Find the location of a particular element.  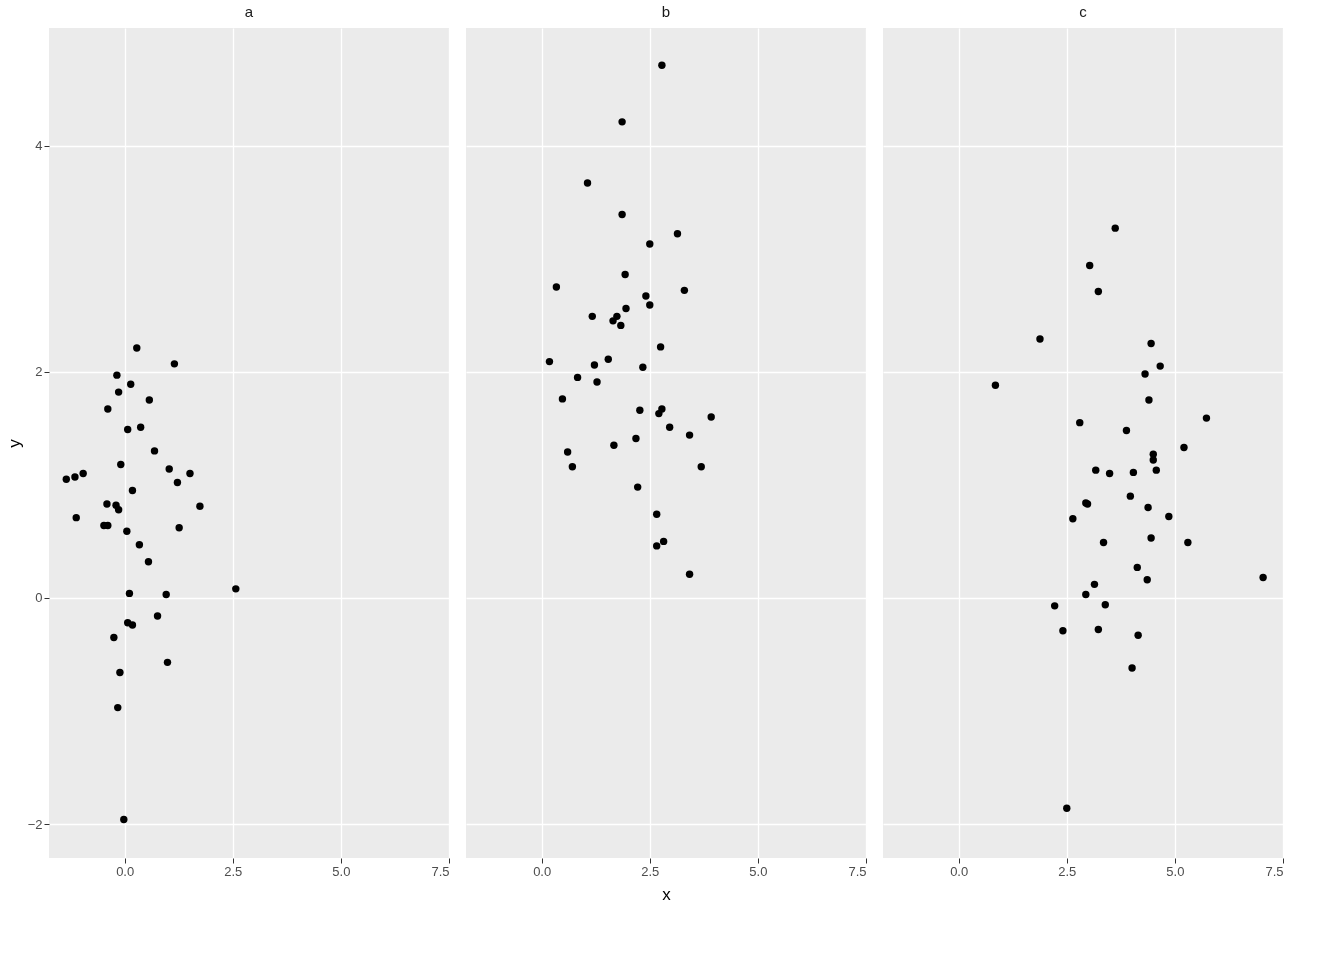

y-tick-label: 2 is located at coordinates (39, 372).